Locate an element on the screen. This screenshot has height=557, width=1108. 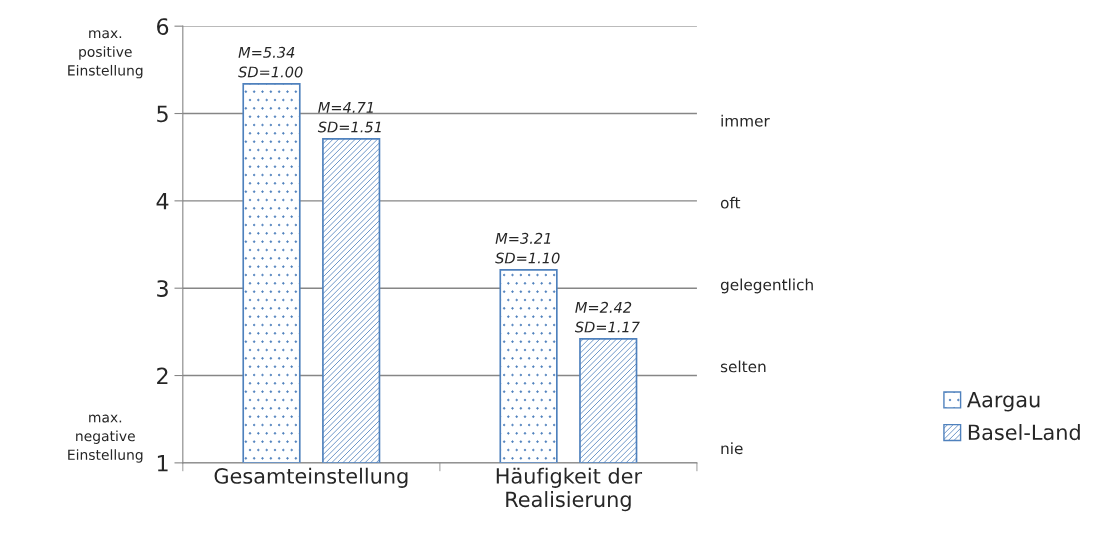
y-tick-label: 1 is located at coordinates (162, 463).